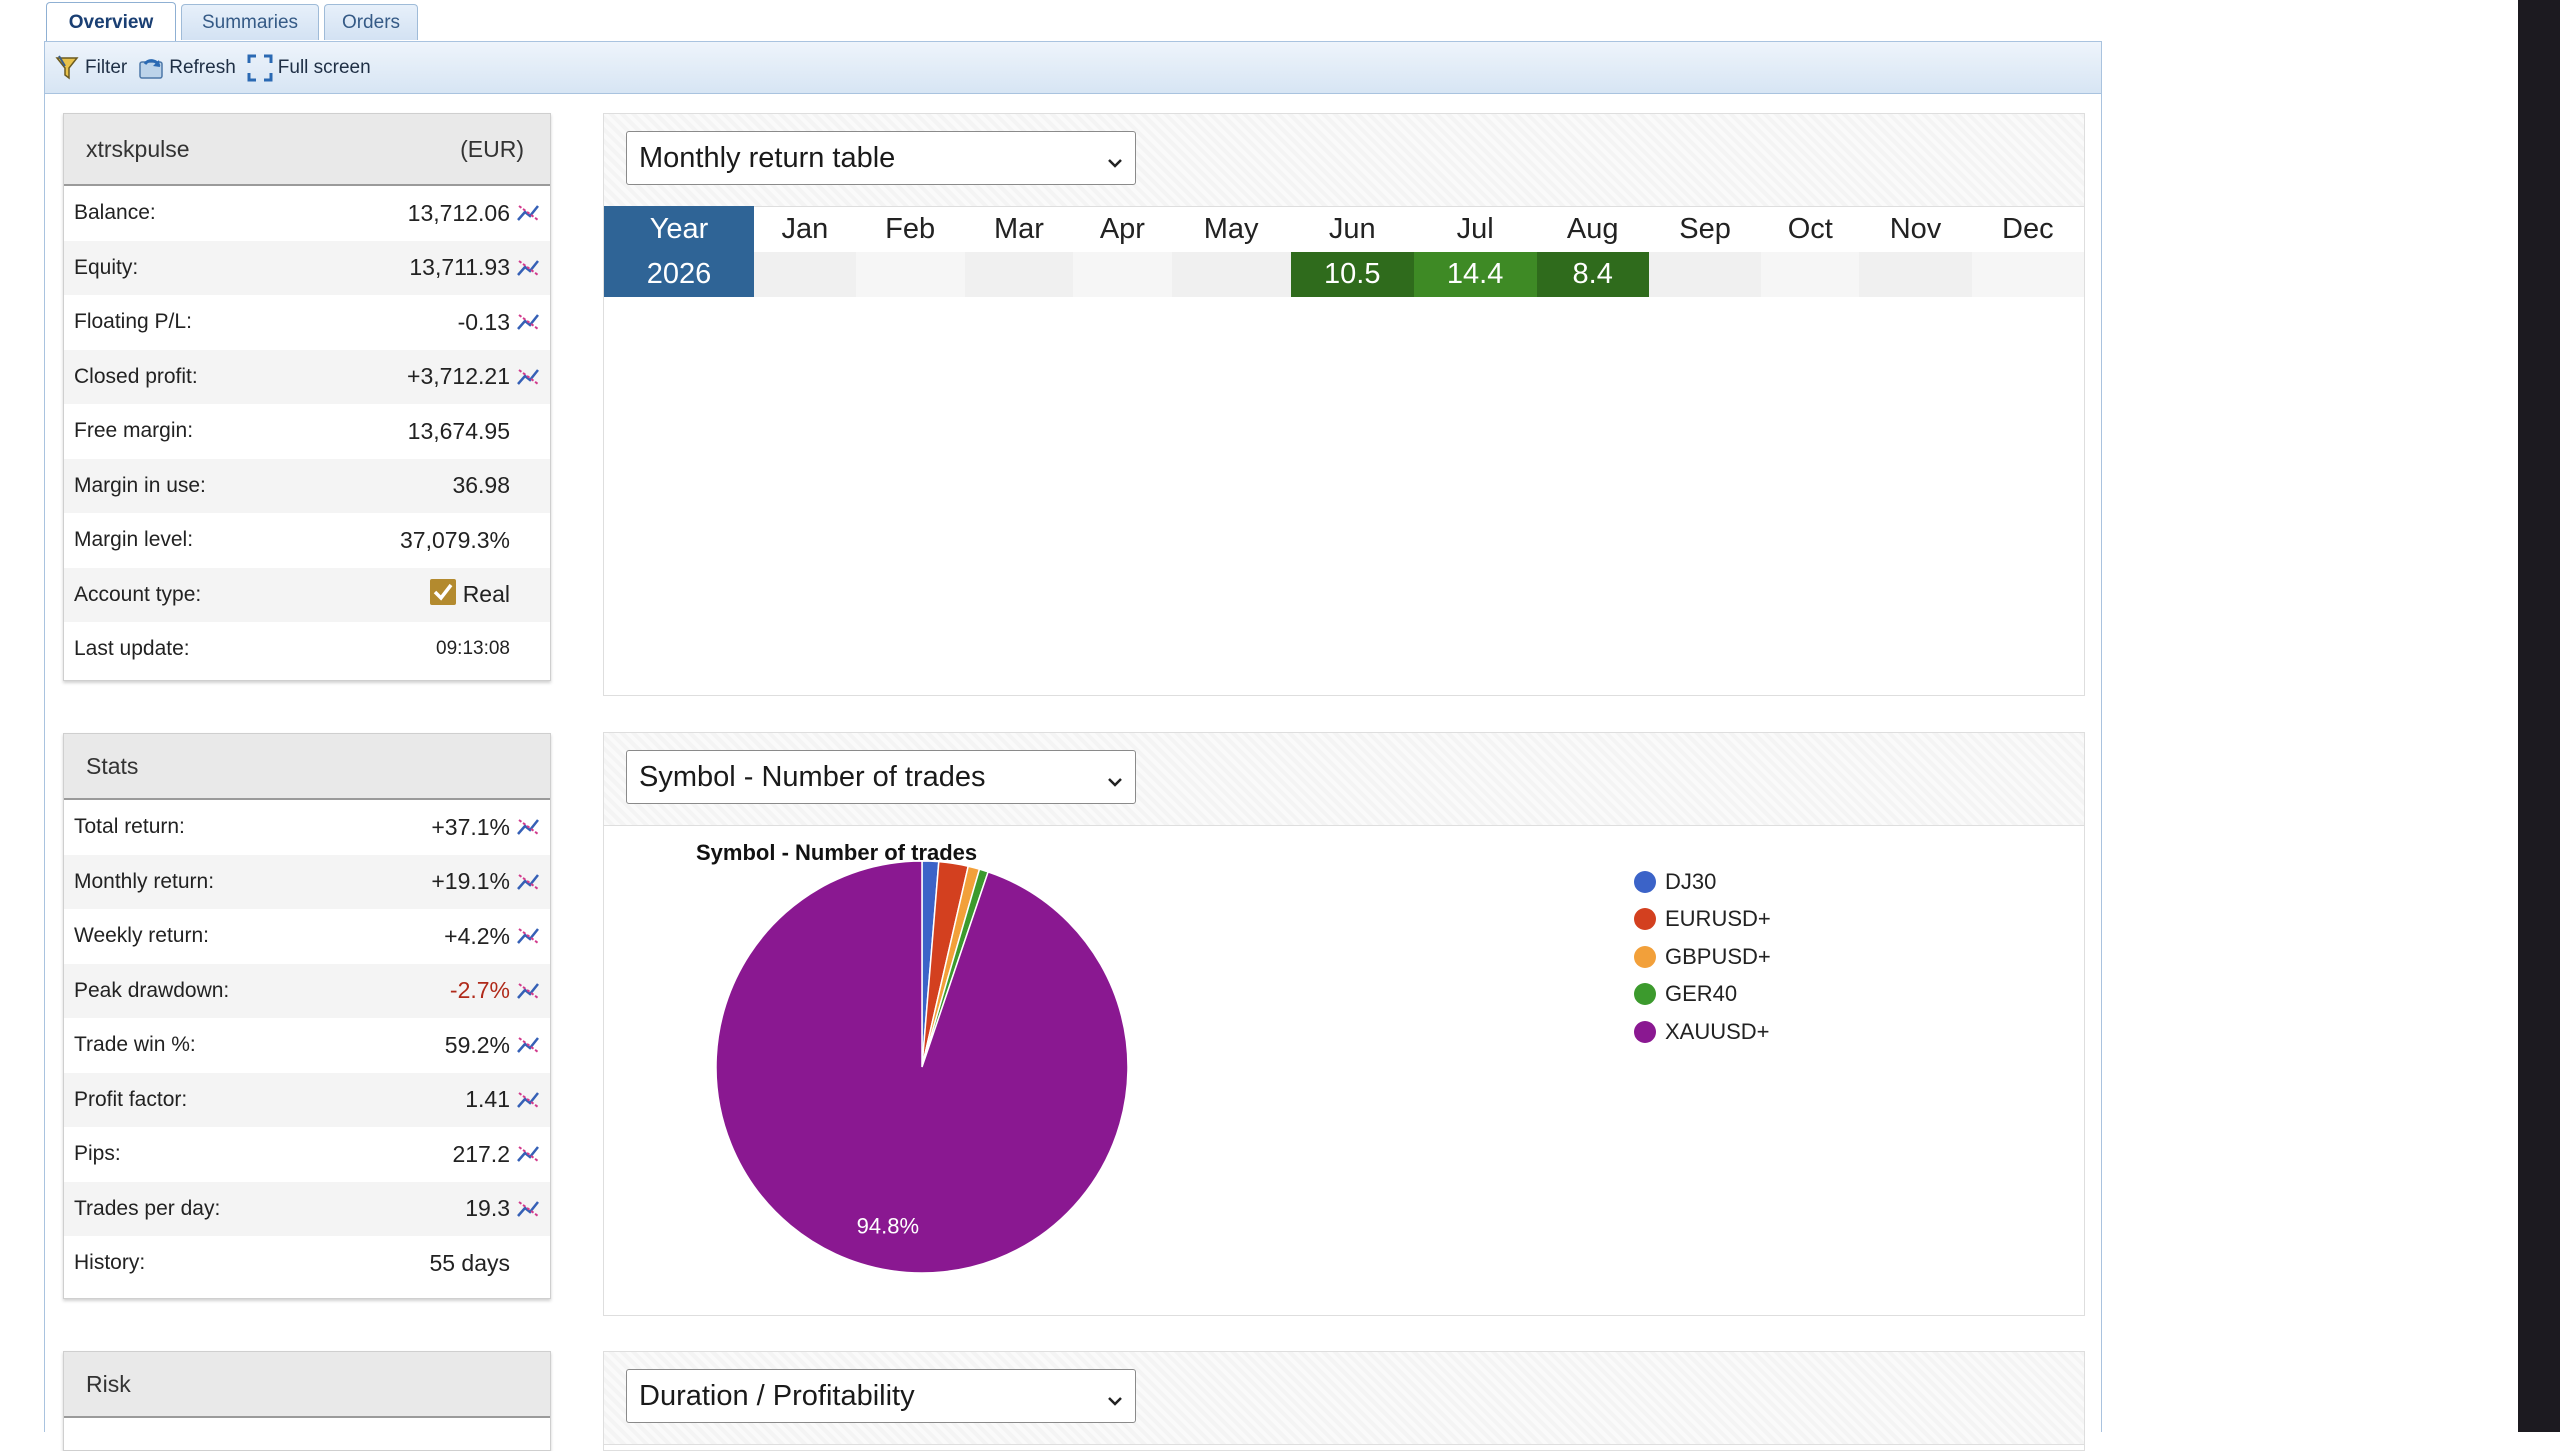 Image resolution: width=2560 pixels, height=1451 pixels. Describe the element at coordinates (1718, 956) in the screenshot. I see `legend-label: GBPUSD+` at that location.